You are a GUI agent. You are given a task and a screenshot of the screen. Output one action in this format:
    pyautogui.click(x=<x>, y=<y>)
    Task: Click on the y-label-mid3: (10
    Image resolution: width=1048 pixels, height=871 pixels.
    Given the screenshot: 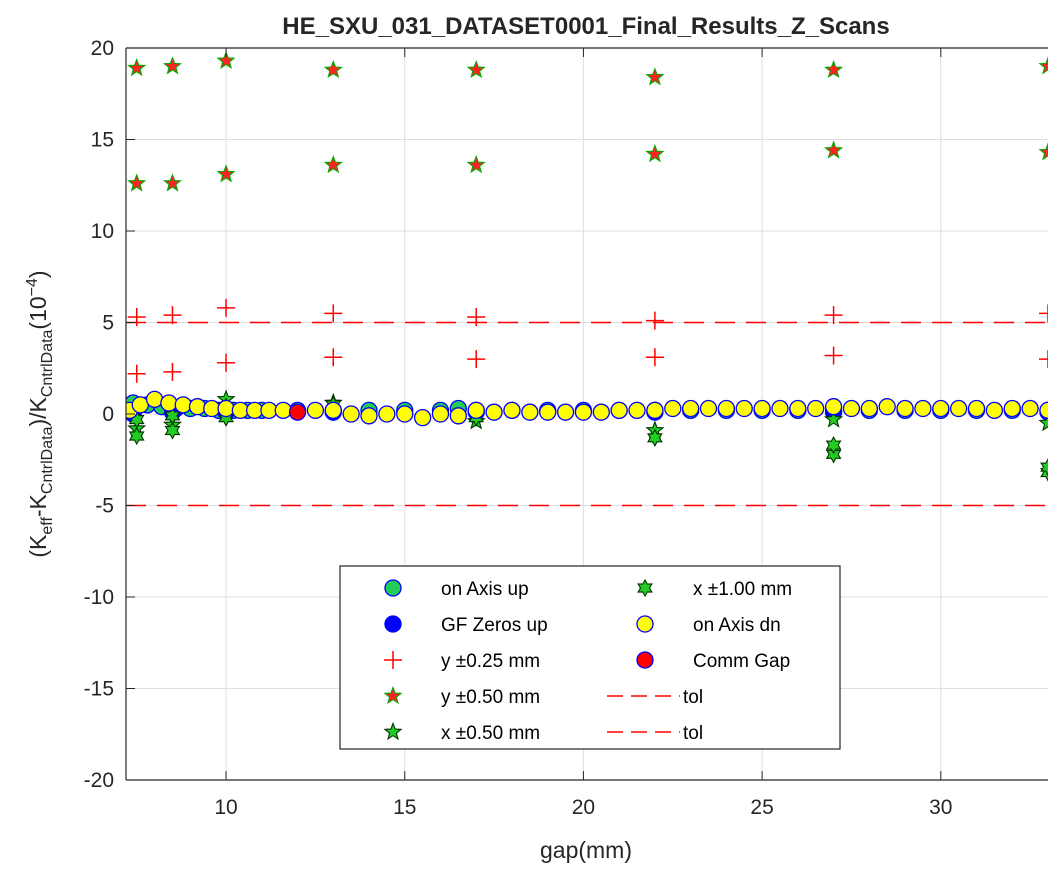 What is the action you would take?
    pyautogui.click(x=38, y=312)
    